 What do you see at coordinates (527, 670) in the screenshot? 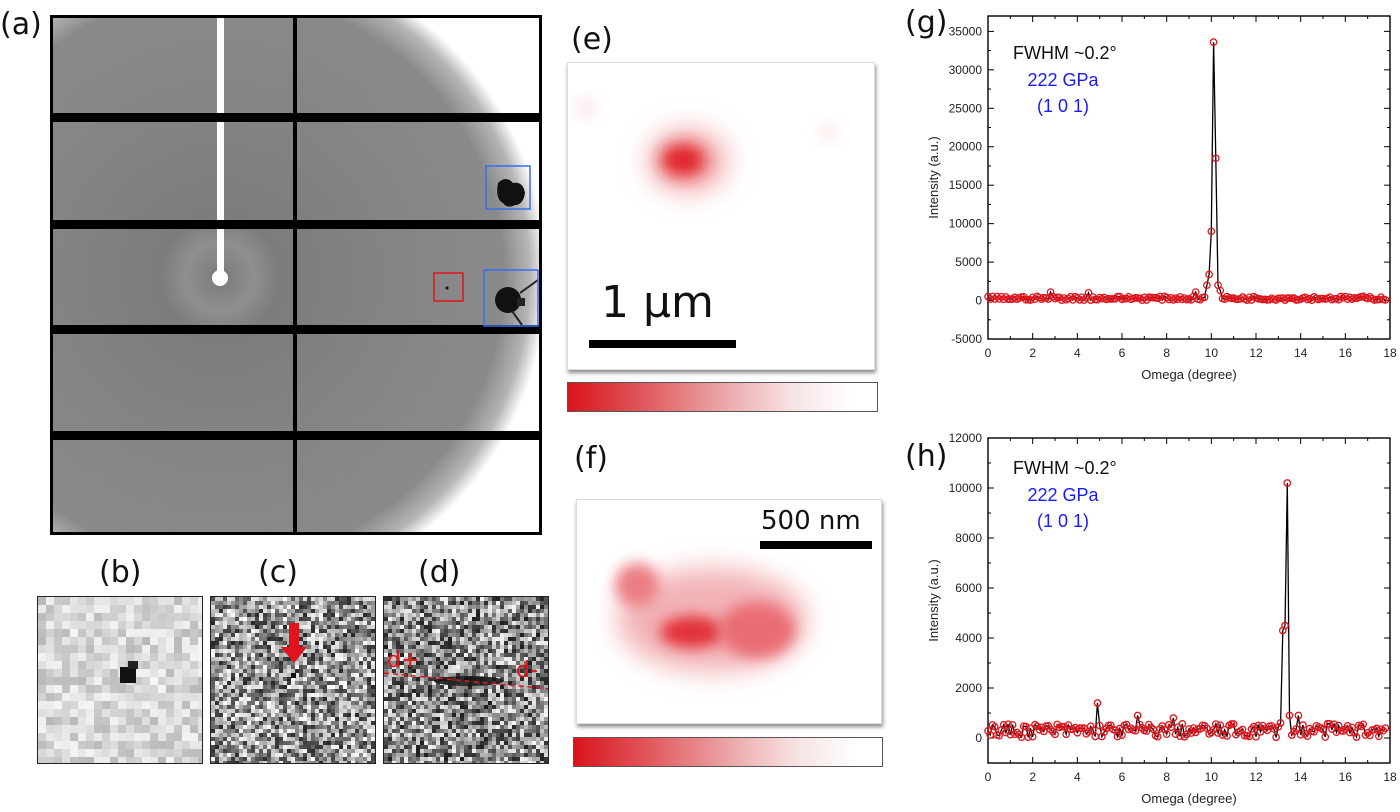
I see `annotation-d-minus: d-` at bounding box center [527, 670].